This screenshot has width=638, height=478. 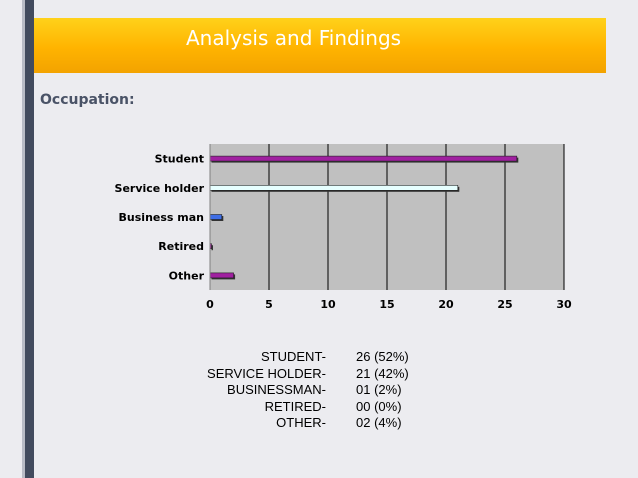 What do you see at coordinates (382, 373) in the screenshot?
I see `summary-value: 21 (42%)` at bounding box center [382, 373].